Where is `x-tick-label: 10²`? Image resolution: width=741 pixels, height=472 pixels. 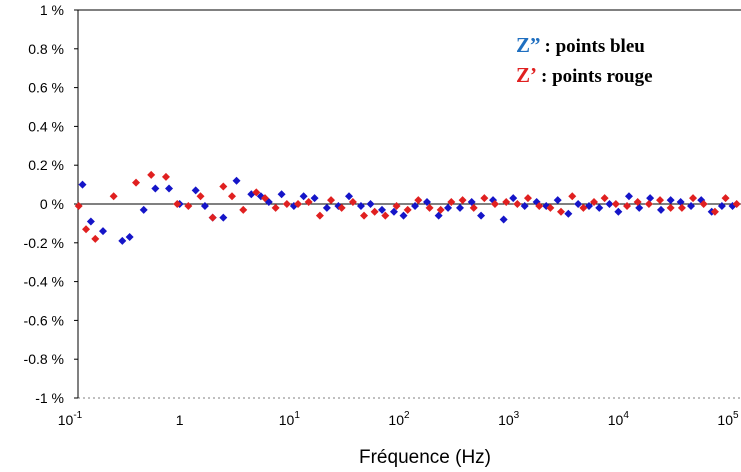
x-tick-label: 10² is located at coordinates (399, 419).